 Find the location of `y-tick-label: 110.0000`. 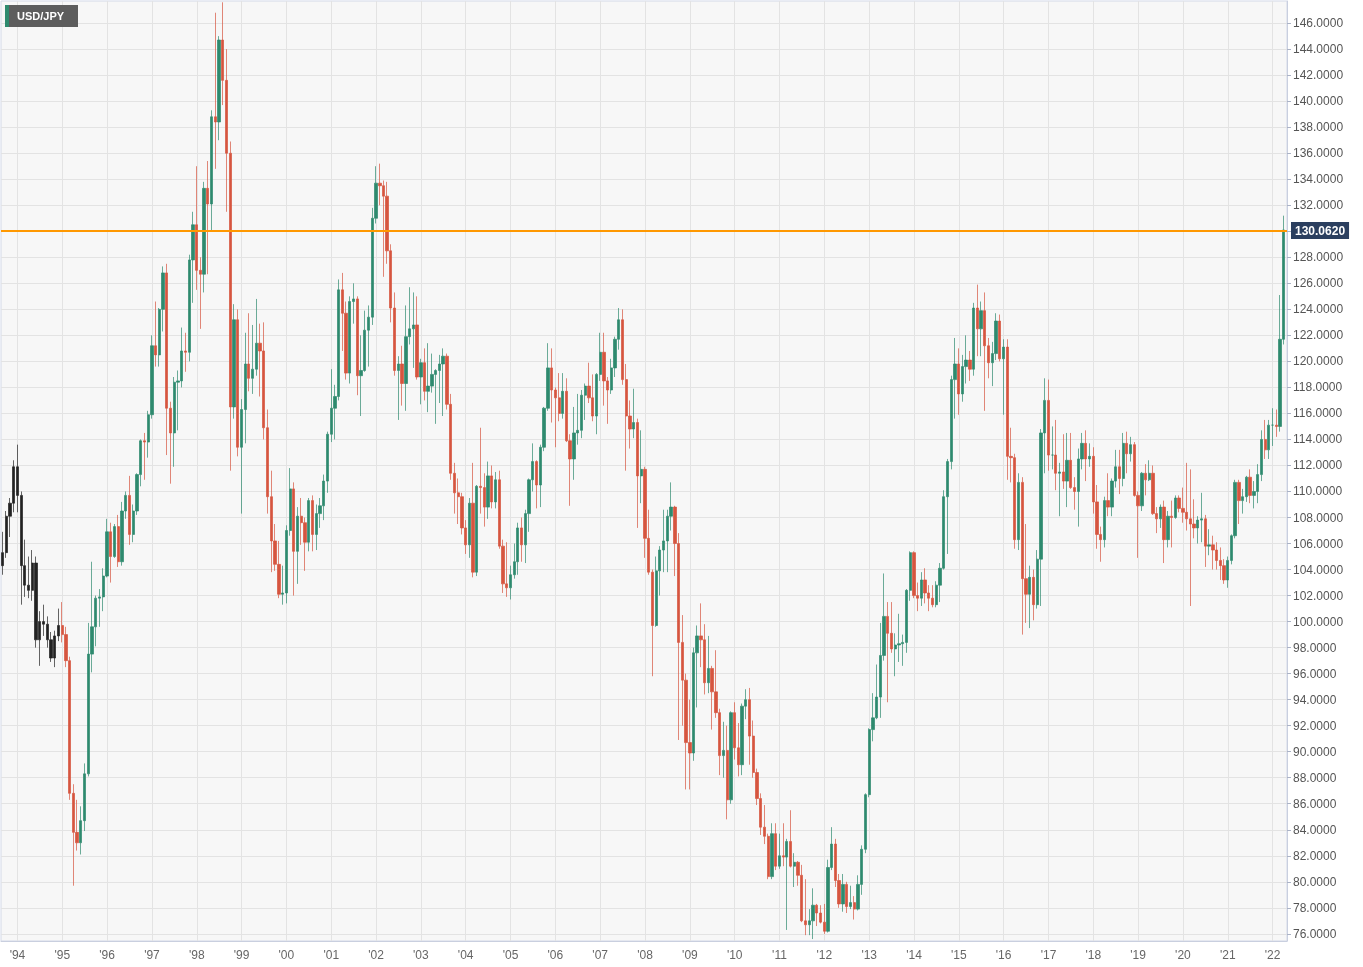

y-tick-label: 110.0000 is located at coordinates (1318, 491).